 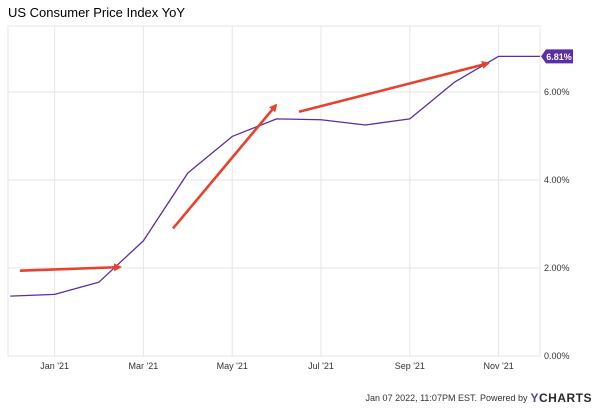 What do you see at coordinates (97, 12) in the screenshot?
I see `chart-title: US Consumer Price Index YoY` at bounding box center [97, 12].